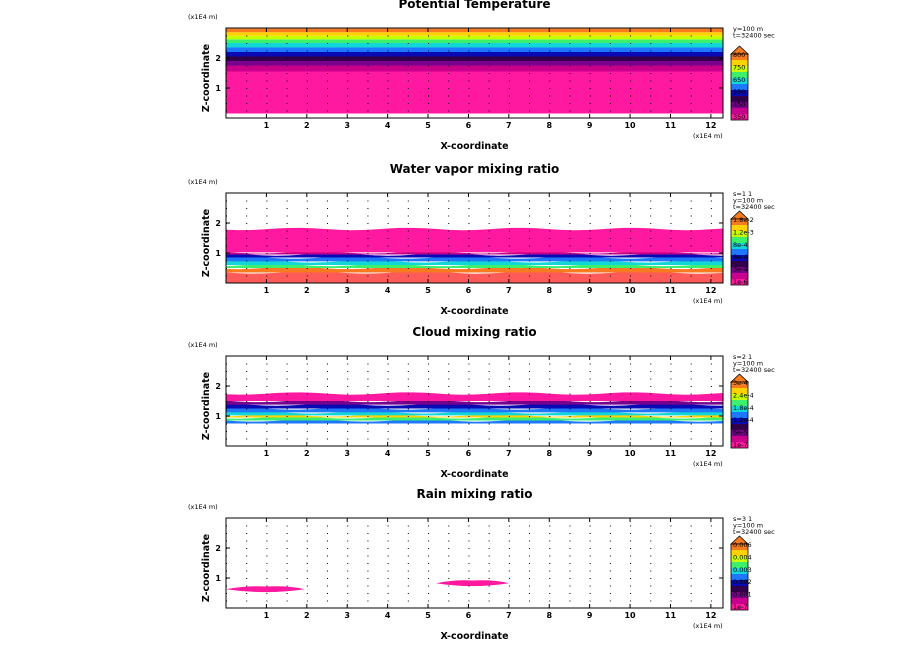 Image resolution: width=904 pixels, height=654 pixels. Describe the element at coordinates (671, 615) in the screenshot. I see `x-tick-label: 11` at that location.